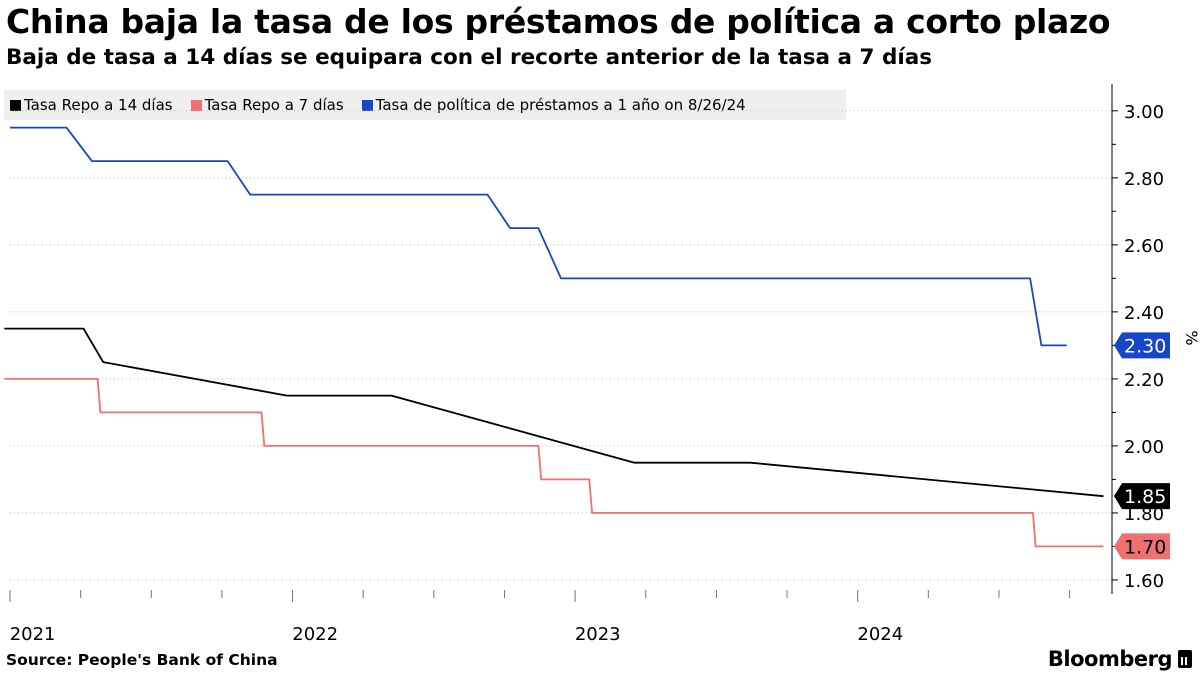 Image resolution: width=1200 pixels, height=675 pixels. I want to click on bloomberg-terminal-icon, so click(1185, 659).